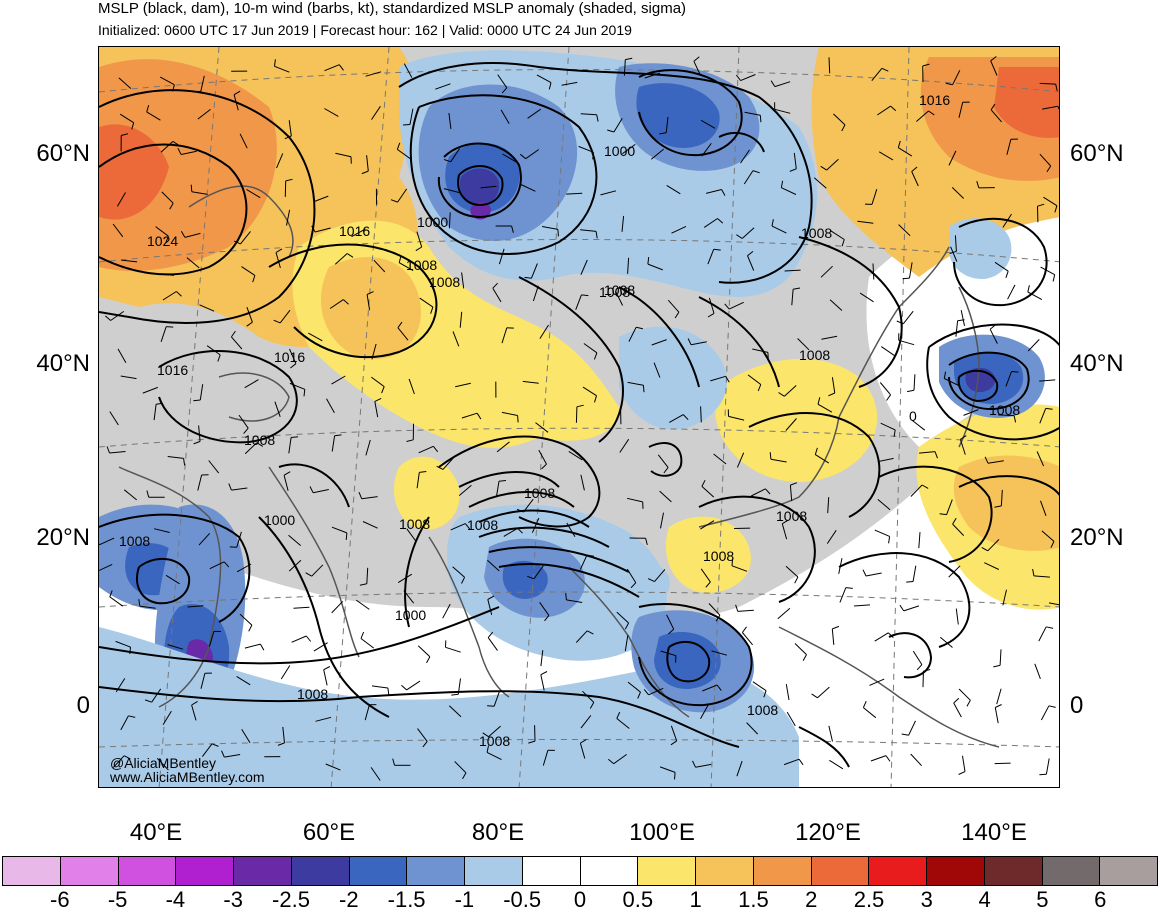  I want to click on anomaly-negative-mongolia, so click(673, 378).